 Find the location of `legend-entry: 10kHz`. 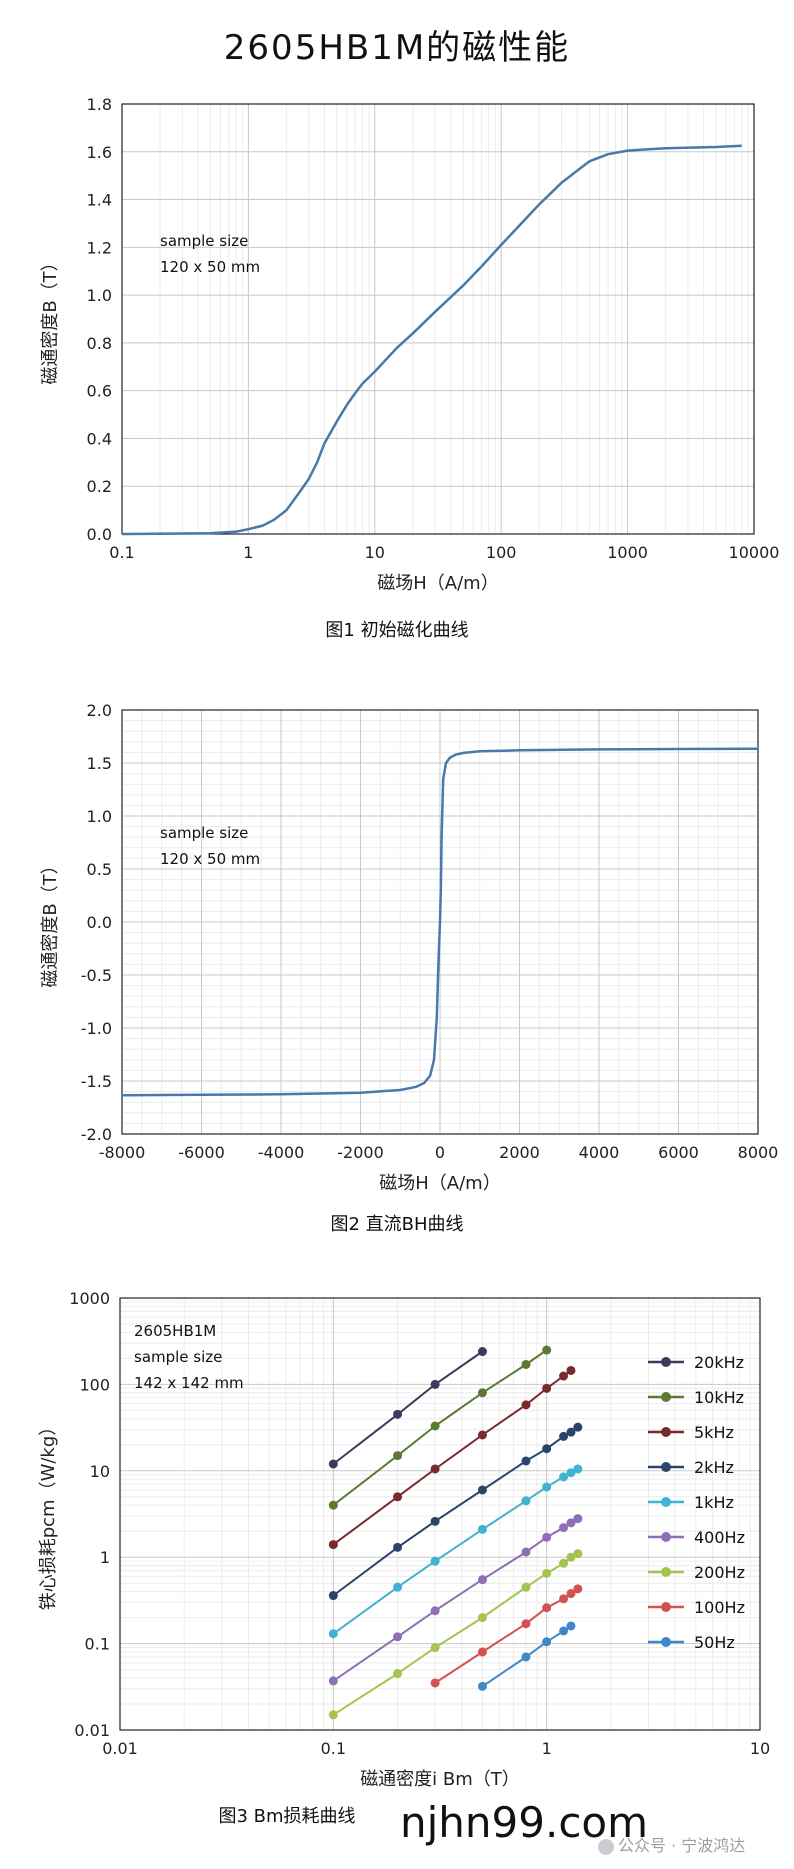

legend-entry: 10kHz is located at coordinates (719, 1397).